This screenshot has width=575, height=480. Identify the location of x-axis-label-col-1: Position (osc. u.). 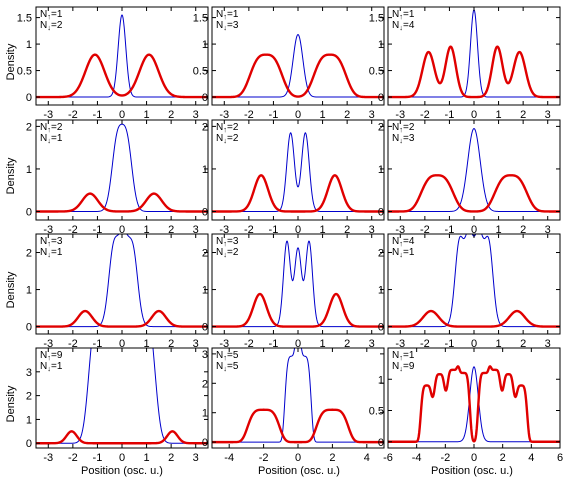
(122, 471).